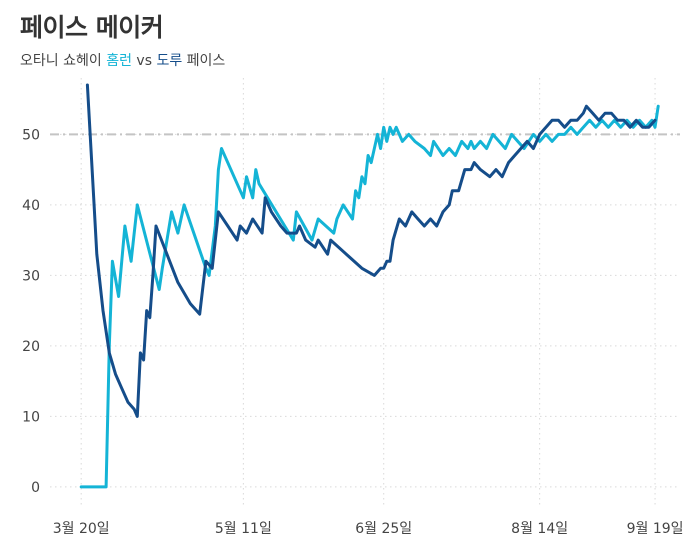 This screenshot has height=560, width=700. What do you see at coordinates (655, 529) in the screenshot?
I see `x-tick-label: 9월 19일` at bounding box center [655, 529].